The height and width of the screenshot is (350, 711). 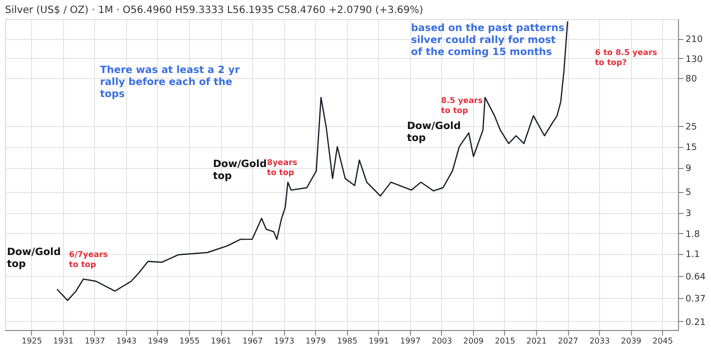 I want to click on y-tick-label: 1.8, so click(x=693, y=235).